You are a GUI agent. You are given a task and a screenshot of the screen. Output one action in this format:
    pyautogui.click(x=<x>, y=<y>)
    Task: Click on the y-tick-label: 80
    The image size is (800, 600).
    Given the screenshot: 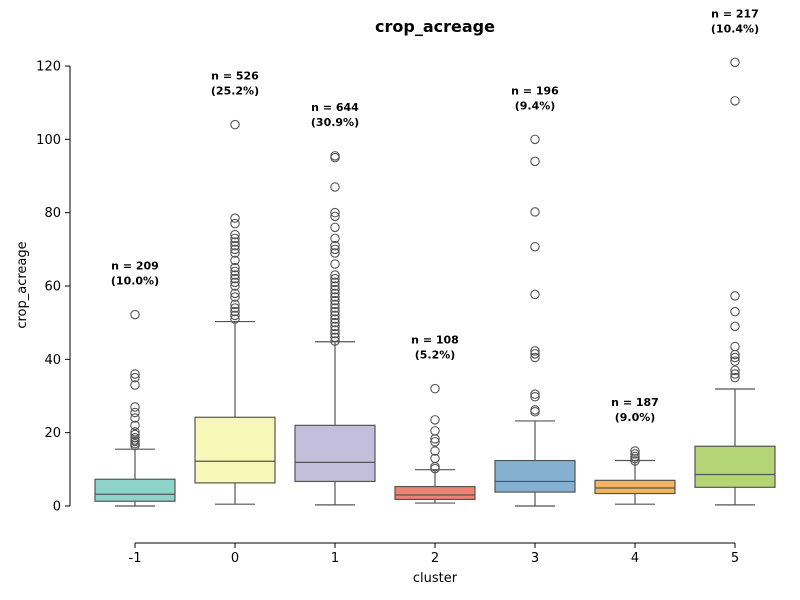 What is the action you would take?
    pyautogui.click(x=52, y=213)
    